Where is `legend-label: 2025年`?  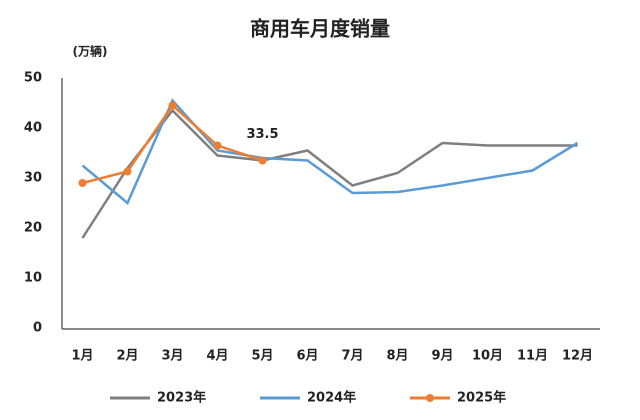 legend-label: 2025年 is located at coordinates (481, 398).